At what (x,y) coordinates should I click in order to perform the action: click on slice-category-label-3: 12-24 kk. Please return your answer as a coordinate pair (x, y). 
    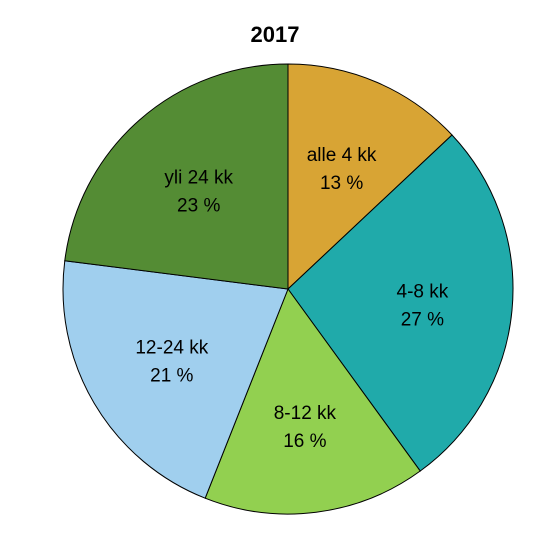
    Looking at the image, I should click on (171, 348).